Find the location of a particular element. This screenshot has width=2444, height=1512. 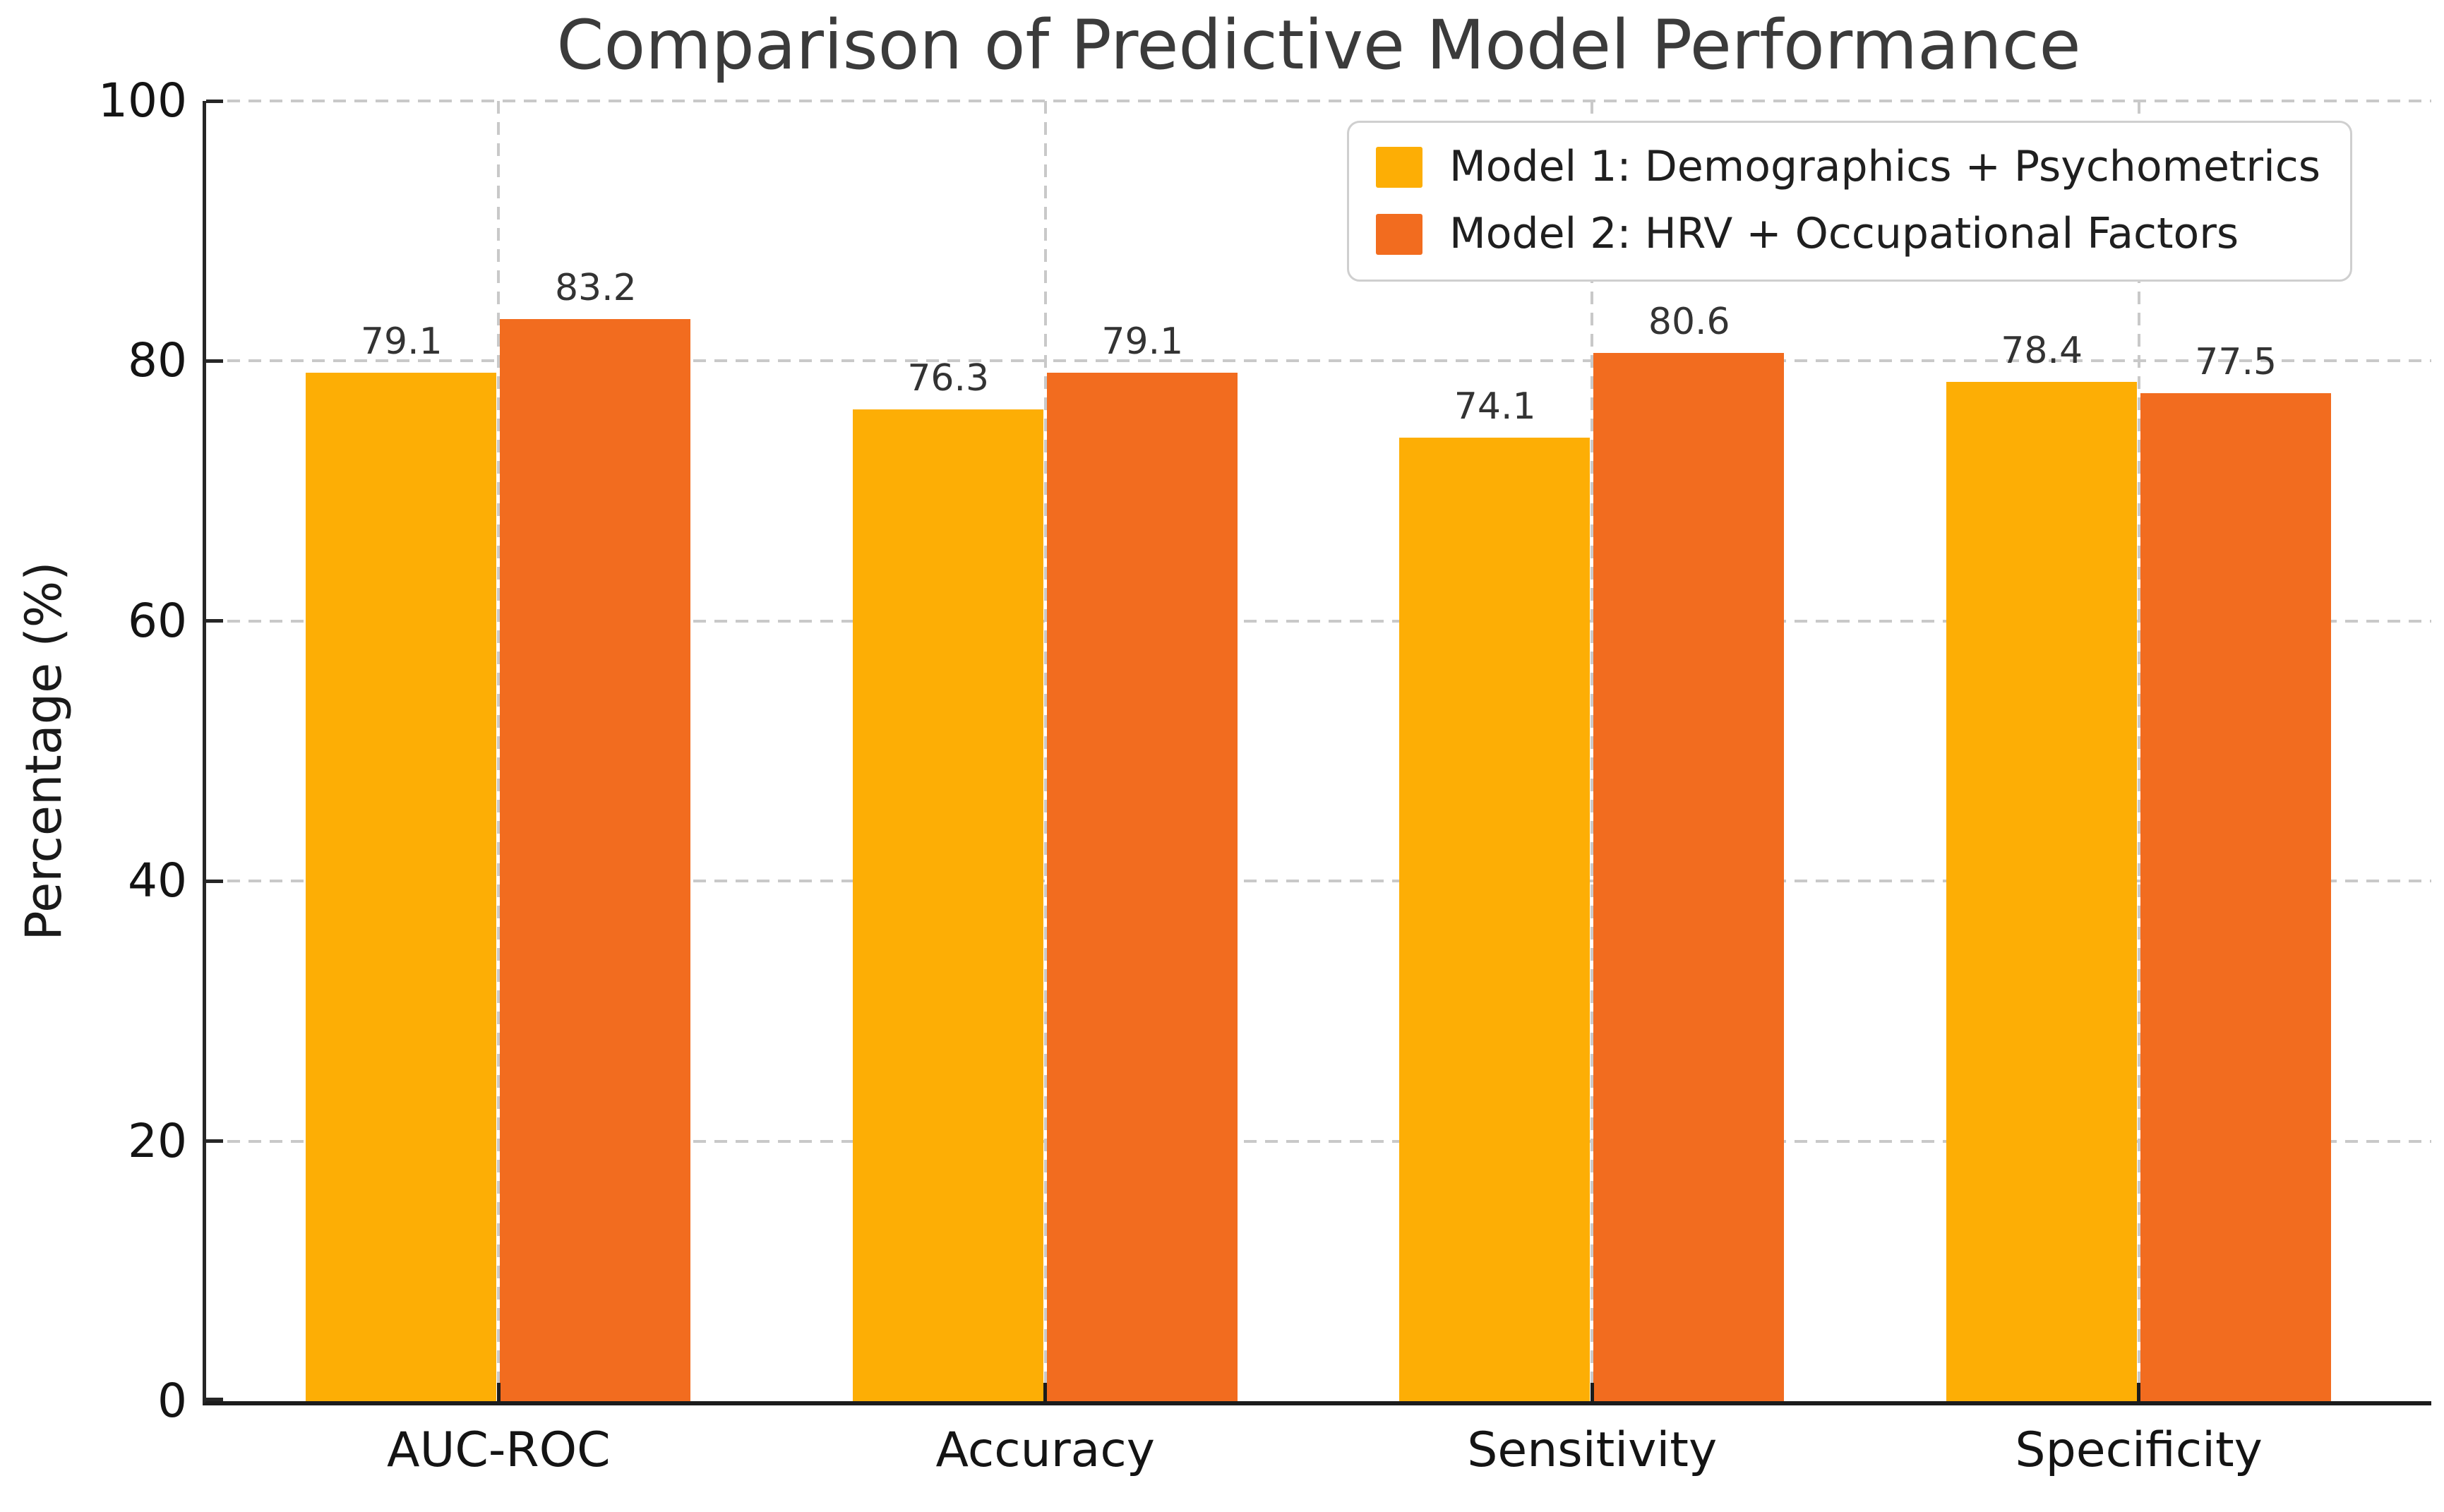

legend-item: Model 1: Demographics + Psychometrics is located at coordinates (1848, 167).